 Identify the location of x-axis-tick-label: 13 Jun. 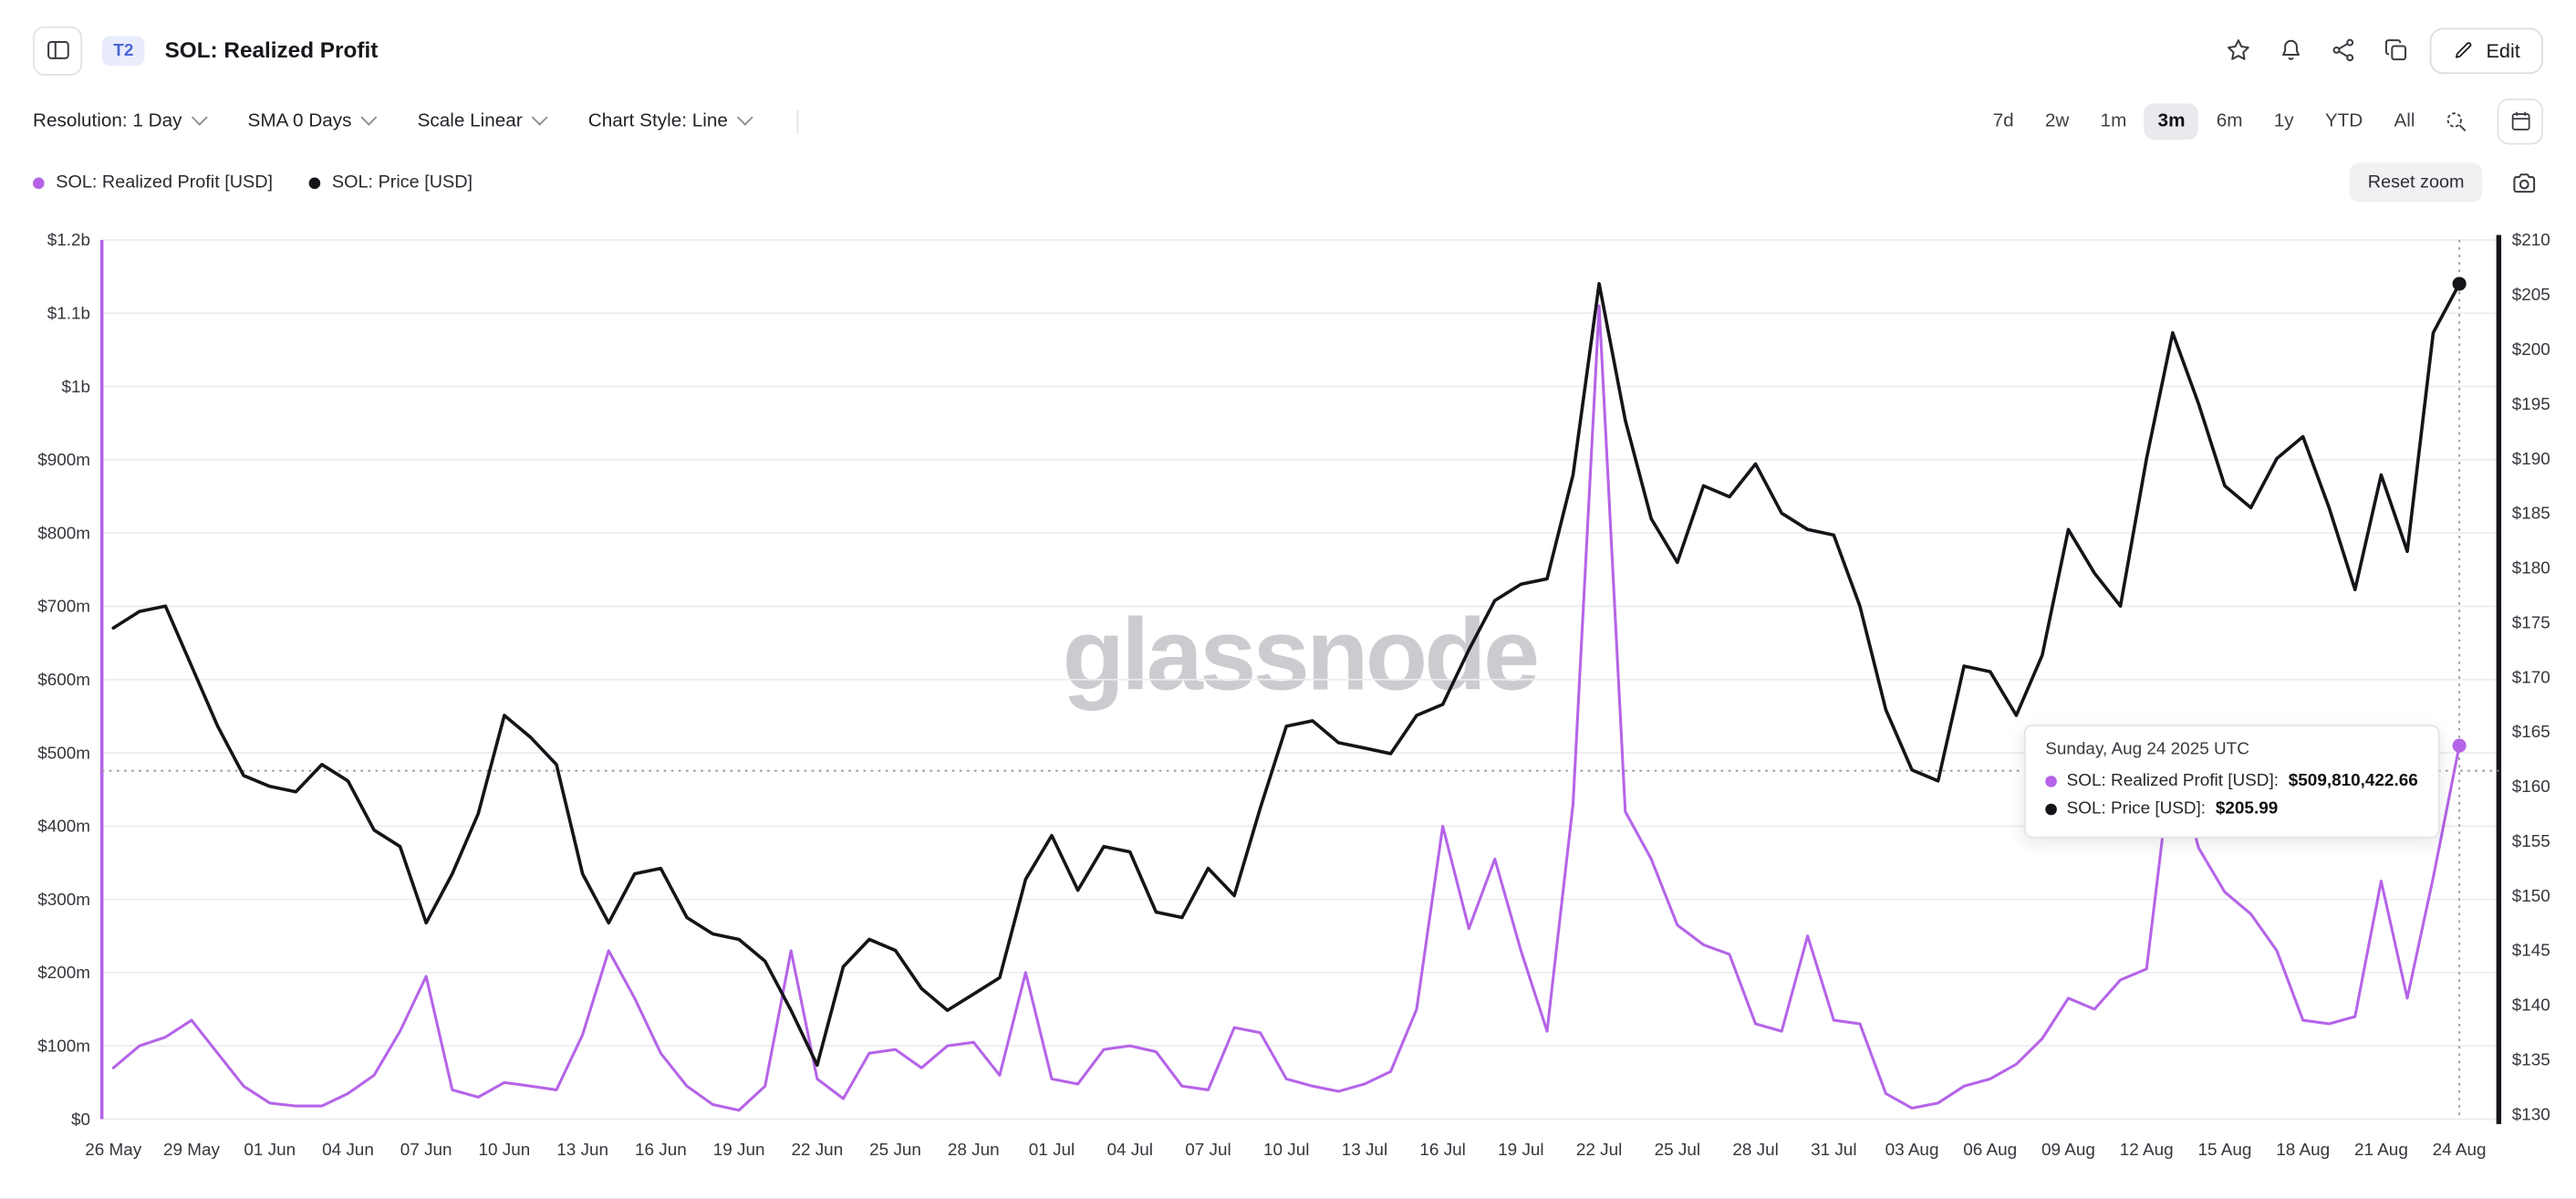
(582, 1151).